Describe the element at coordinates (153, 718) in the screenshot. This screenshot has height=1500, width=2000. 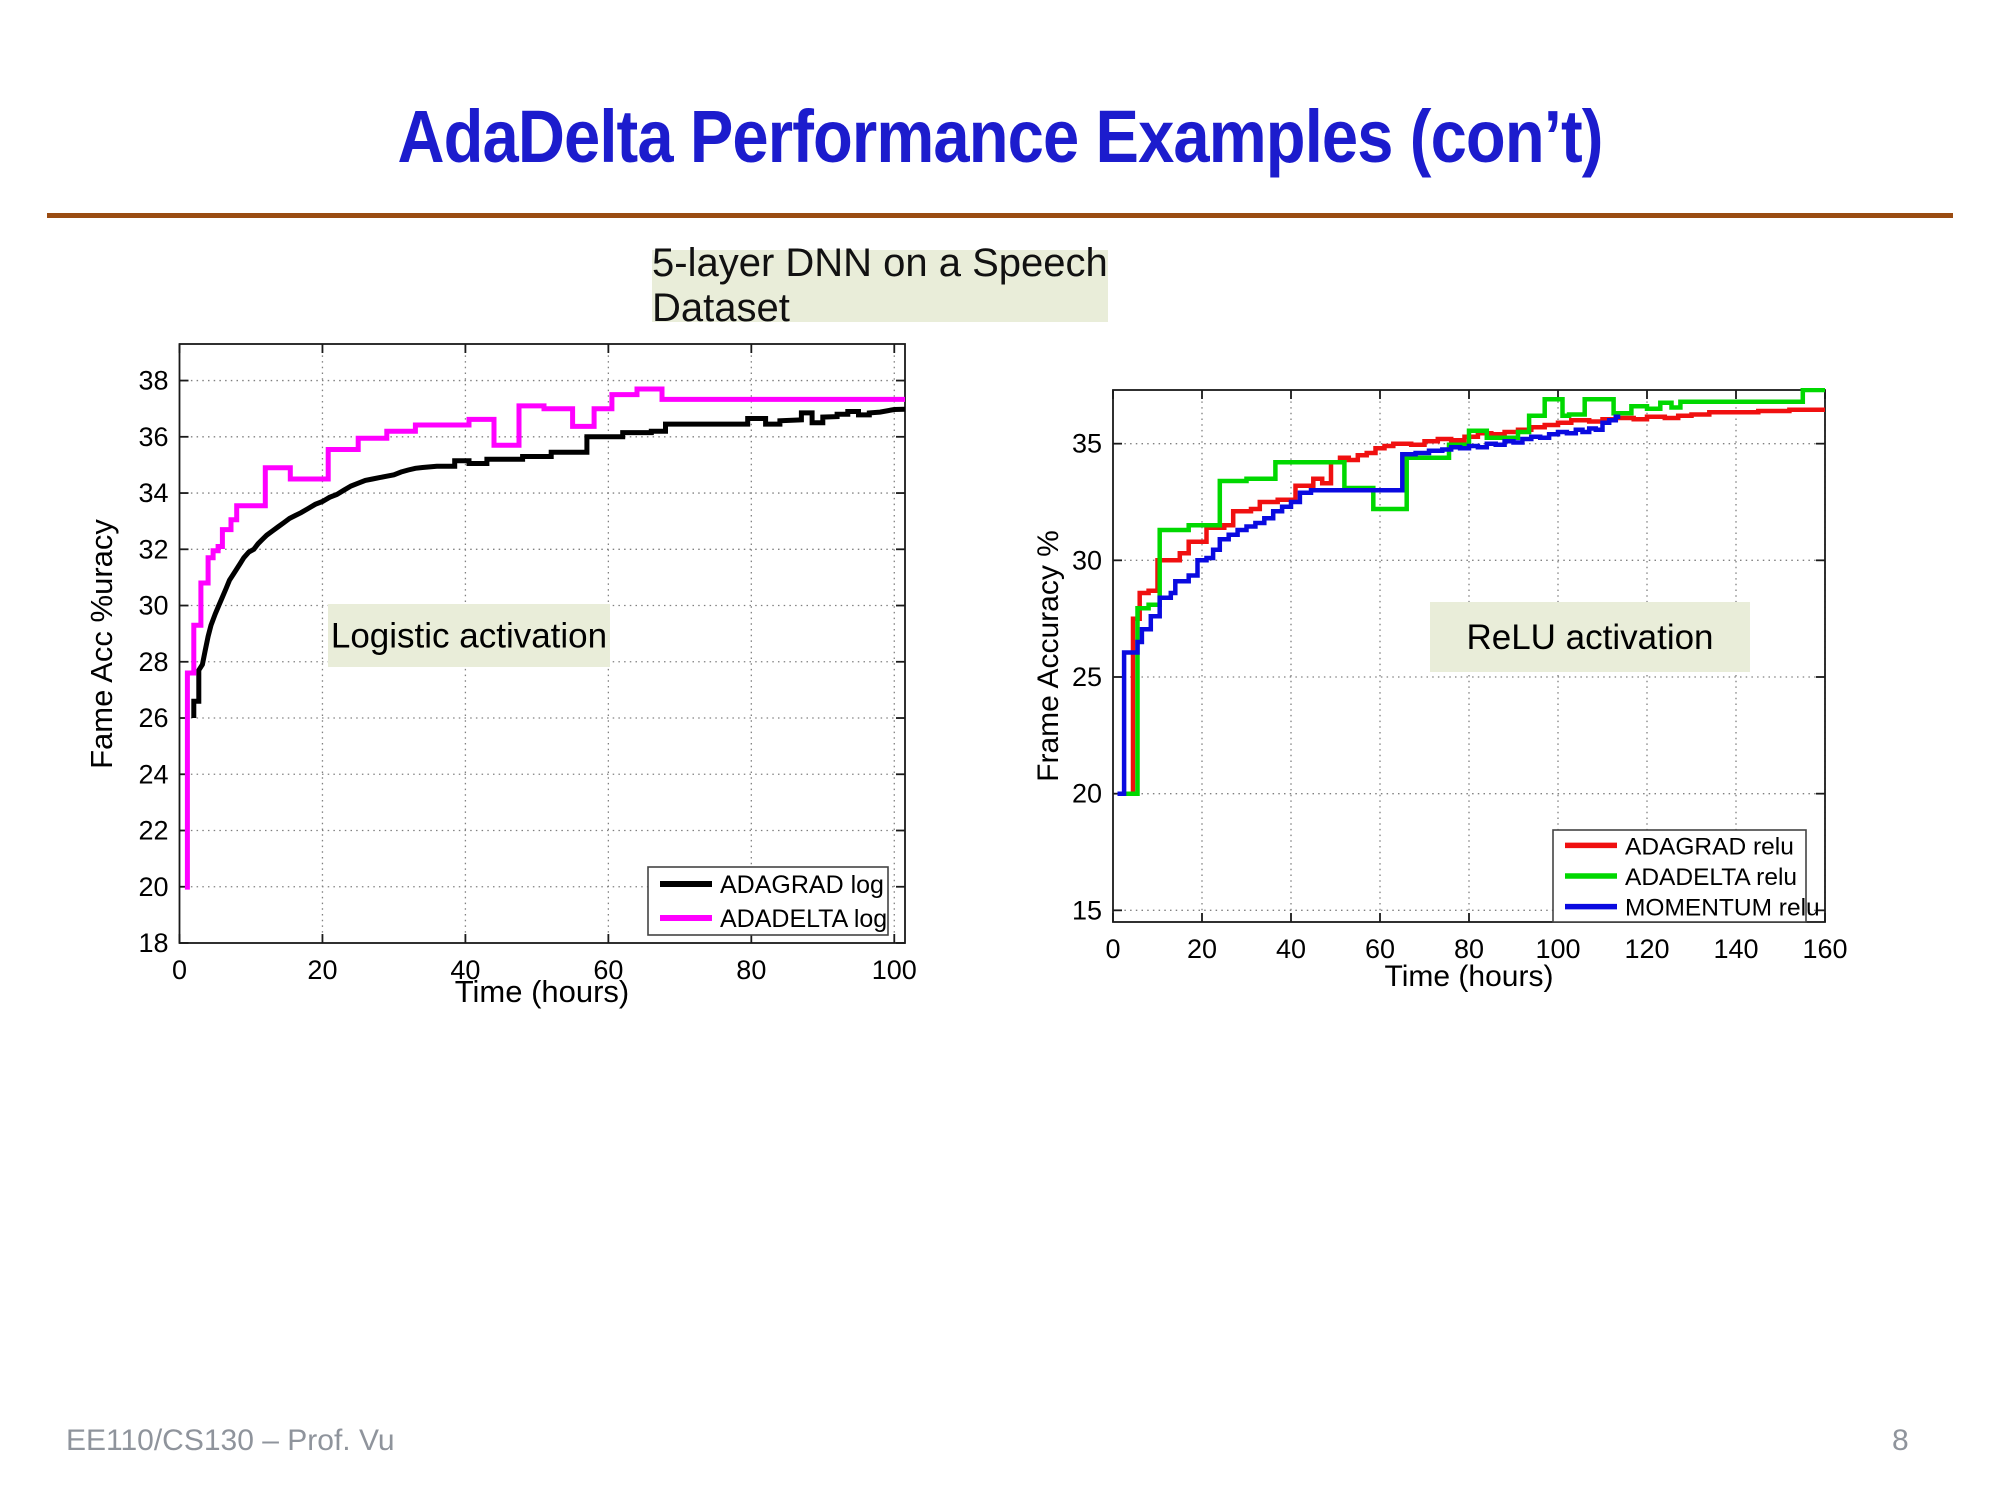
I see `ytick-label-26: 26` at that location.